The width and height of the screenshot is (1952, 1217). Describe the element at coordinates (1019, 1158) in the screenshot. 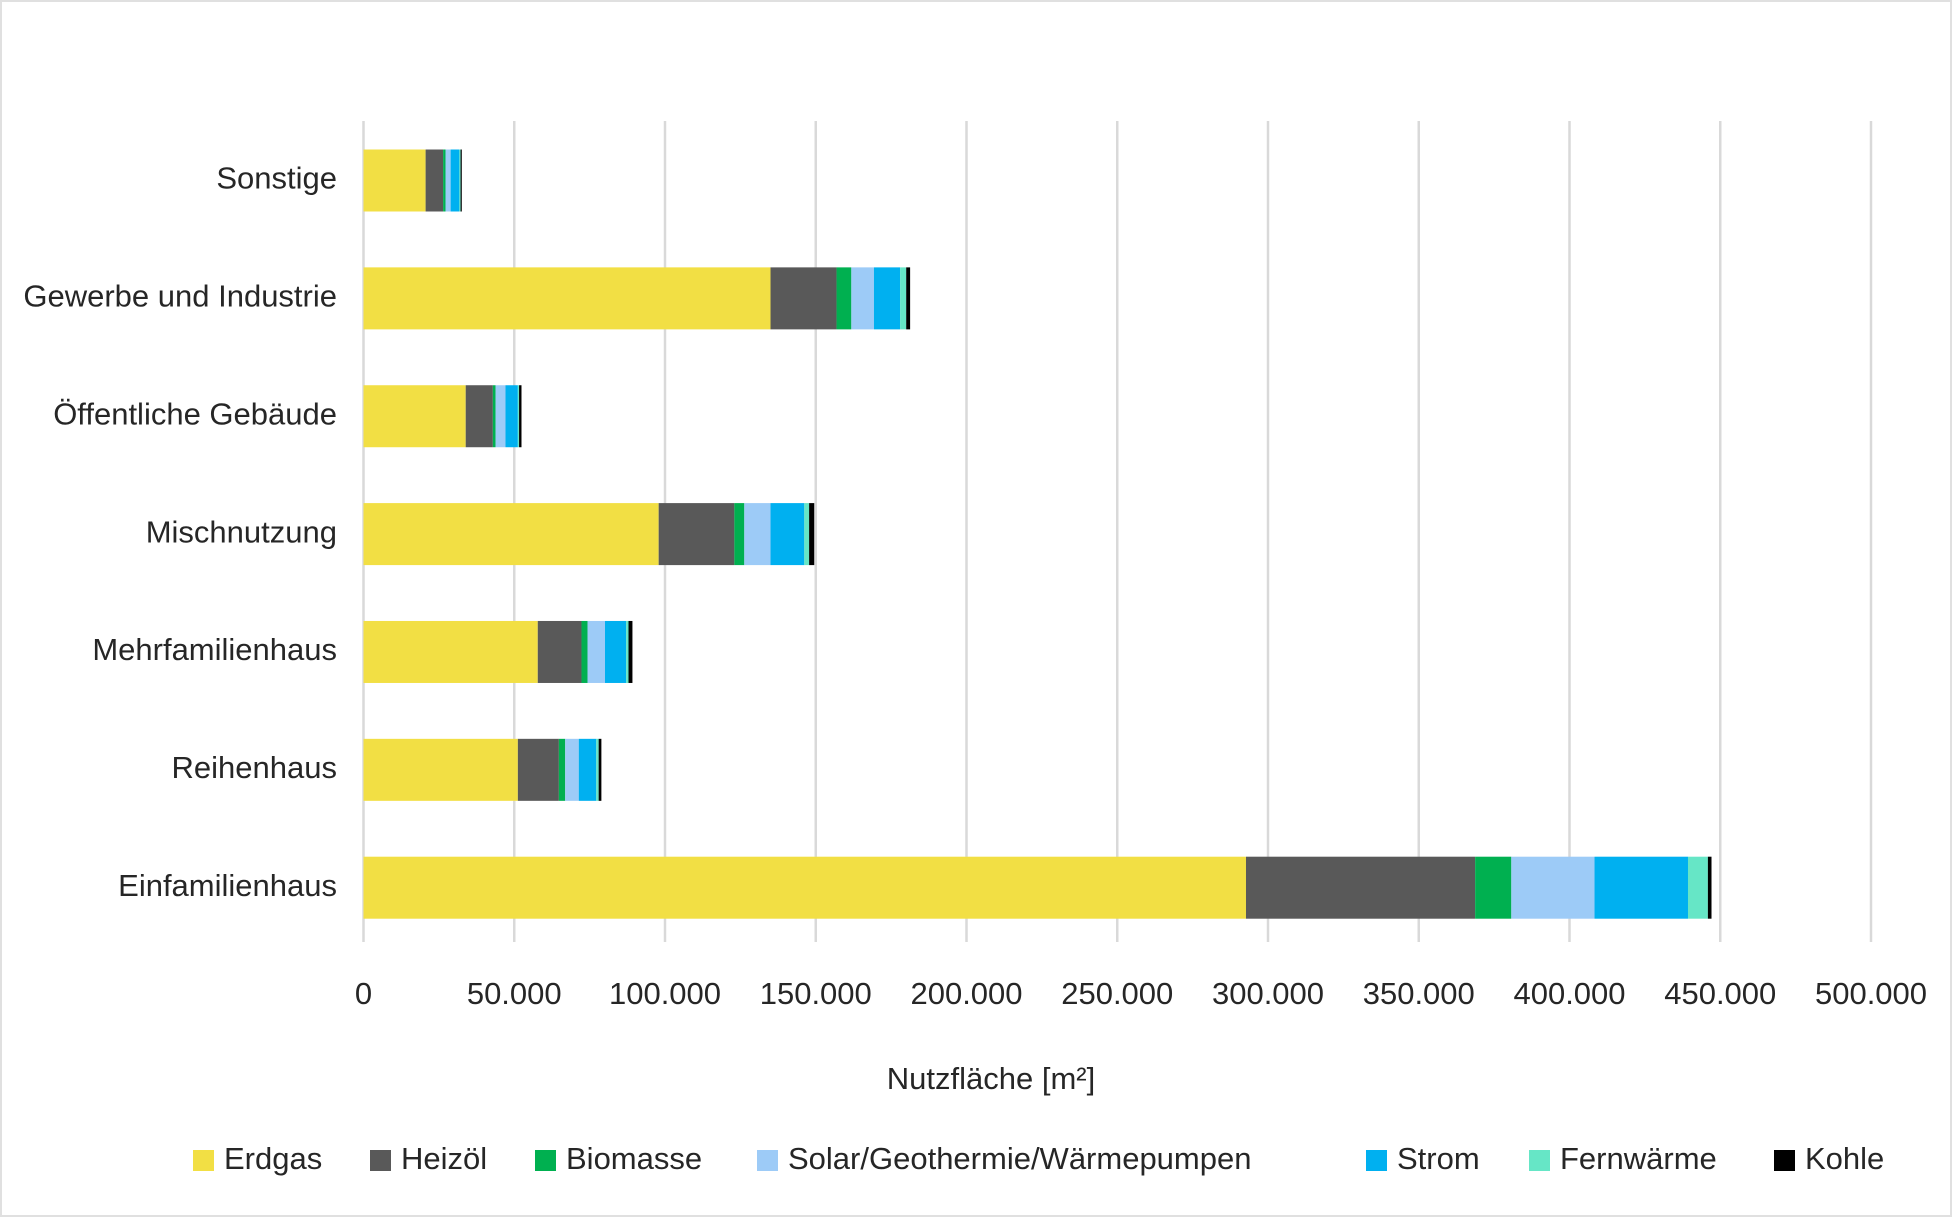

I see `legend-label: Solar/Geothermie/Wärmepumpen` at that location.